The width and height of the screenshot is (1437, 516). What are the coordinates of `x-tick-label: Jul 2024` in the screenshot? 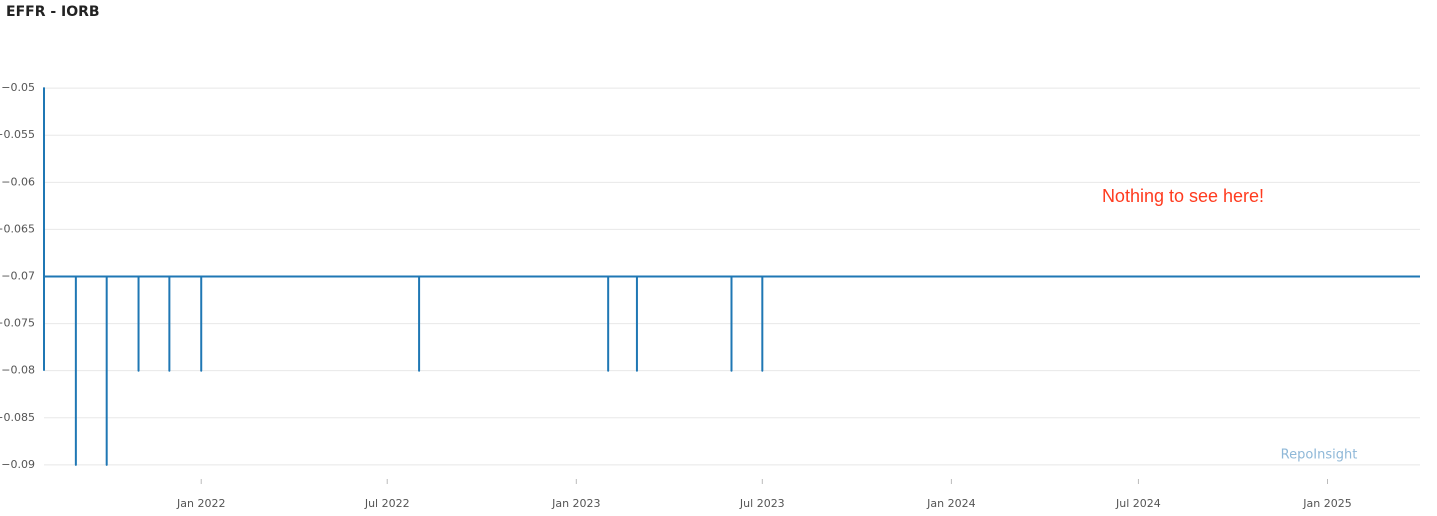 It's located at (1138, 503).